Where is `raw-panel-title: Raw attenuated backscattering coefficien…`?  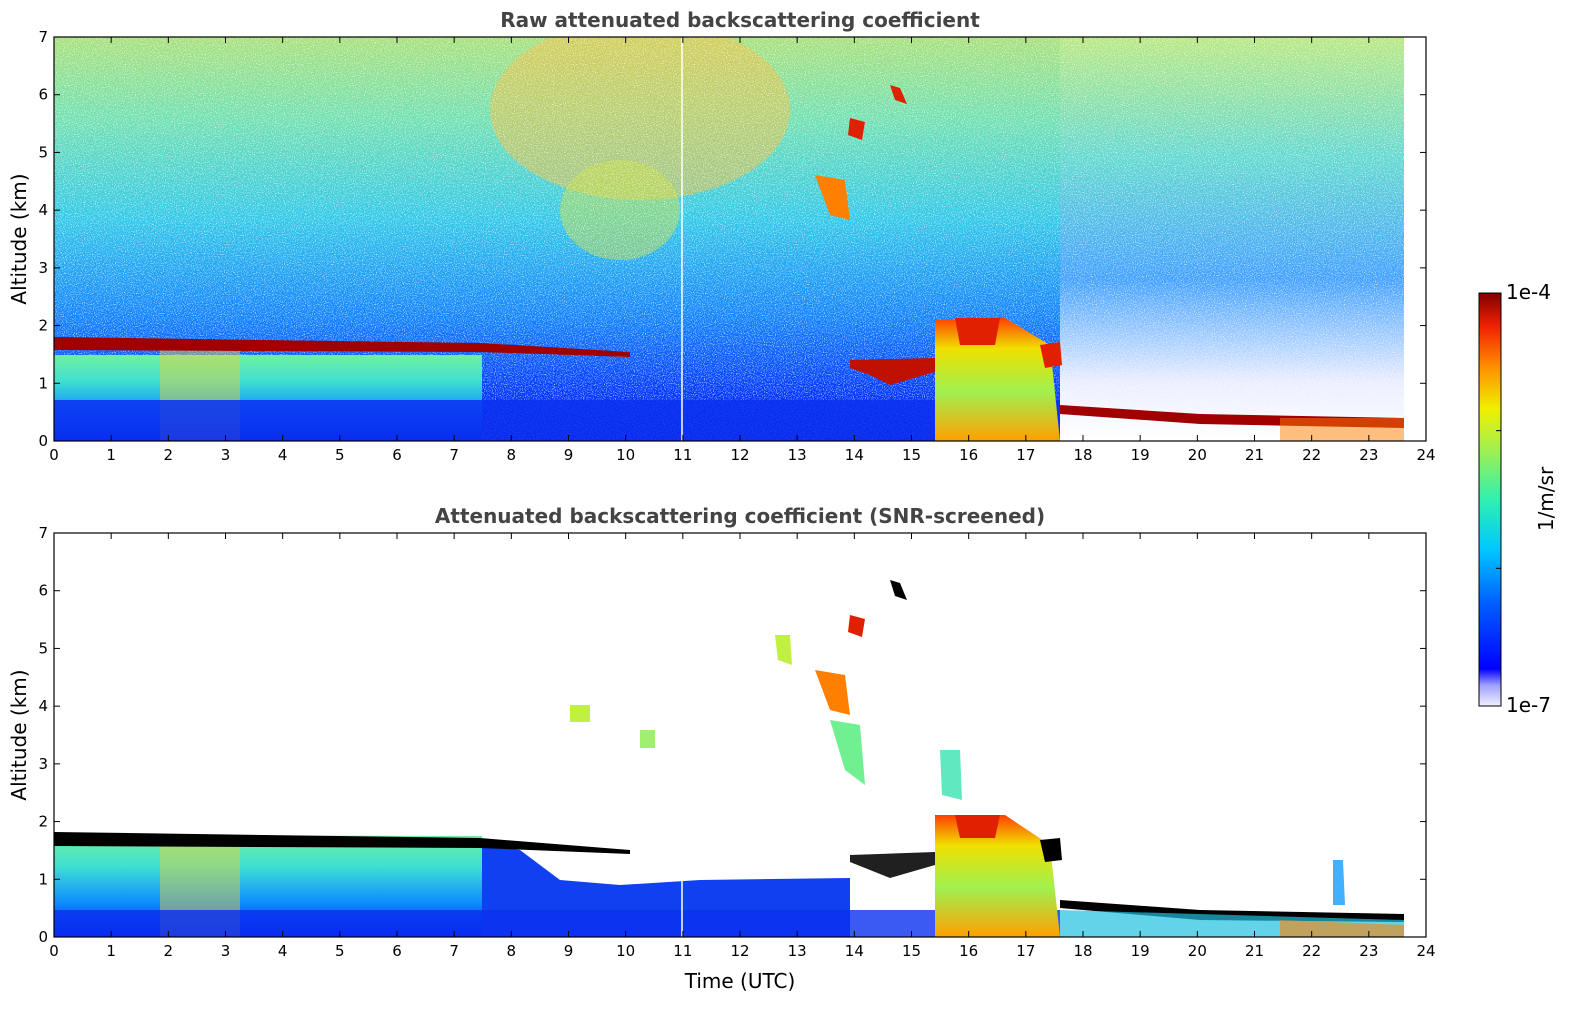 raw-panel-title: Raw attenuated backscattering coefficien… is located at coordinates (740, 20).